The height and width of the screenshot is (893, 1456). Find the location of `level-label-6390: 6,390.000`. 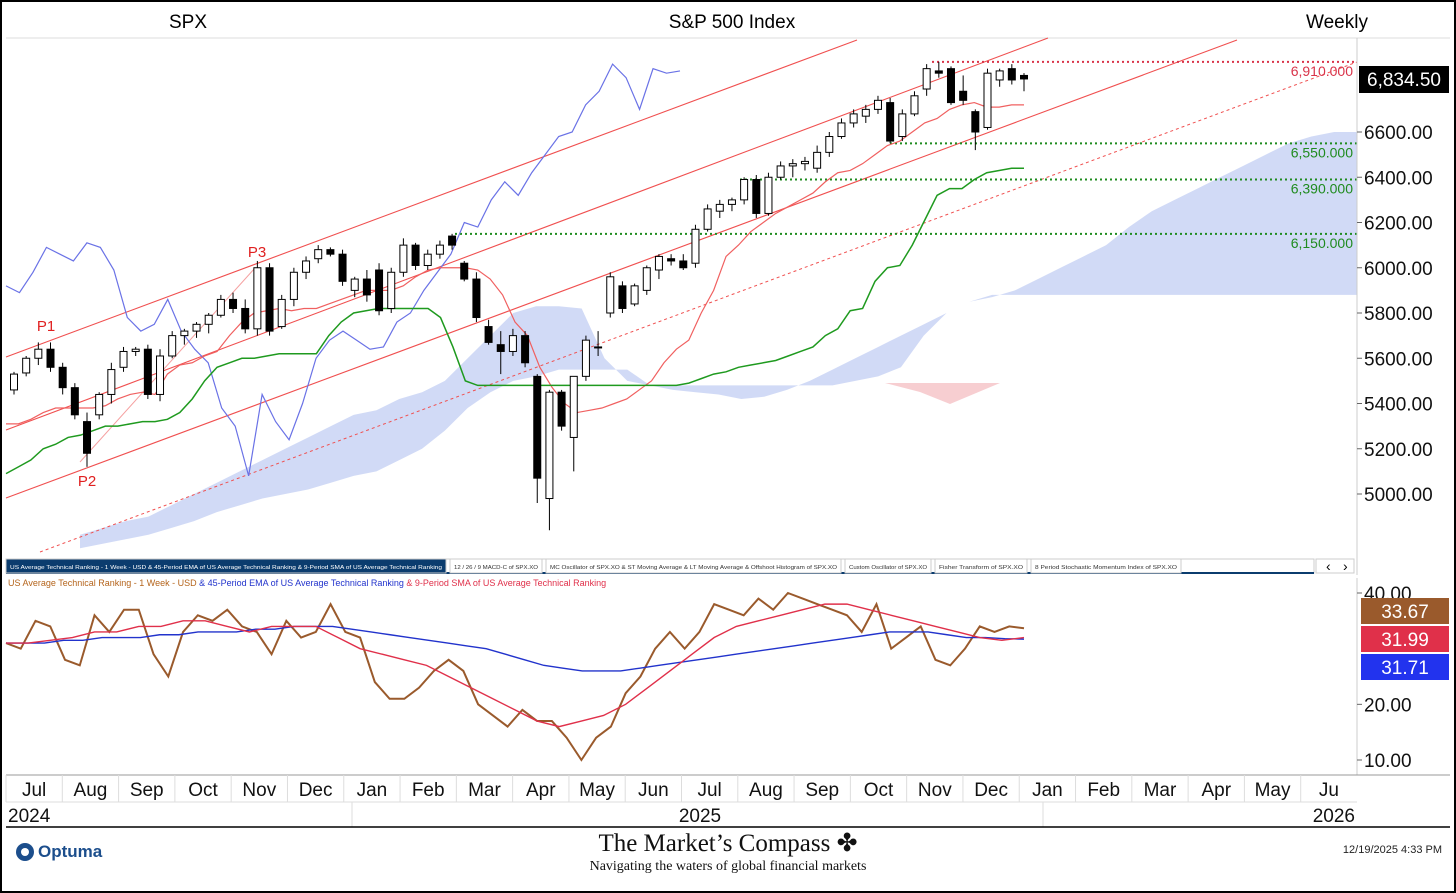

level-label-6390: 6,390.000 is located at coordinates (1322, 189).